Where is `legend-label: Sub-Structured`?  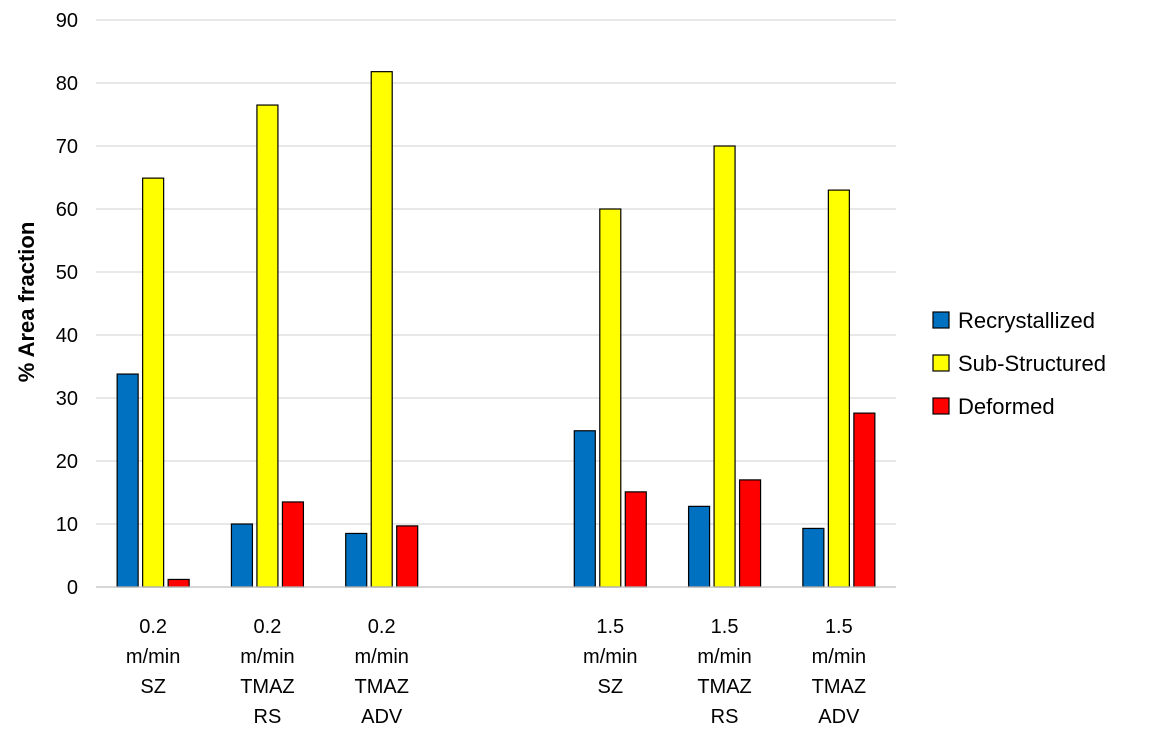 legend-label: Sub-Structured is located at coordinates (1032, 363).